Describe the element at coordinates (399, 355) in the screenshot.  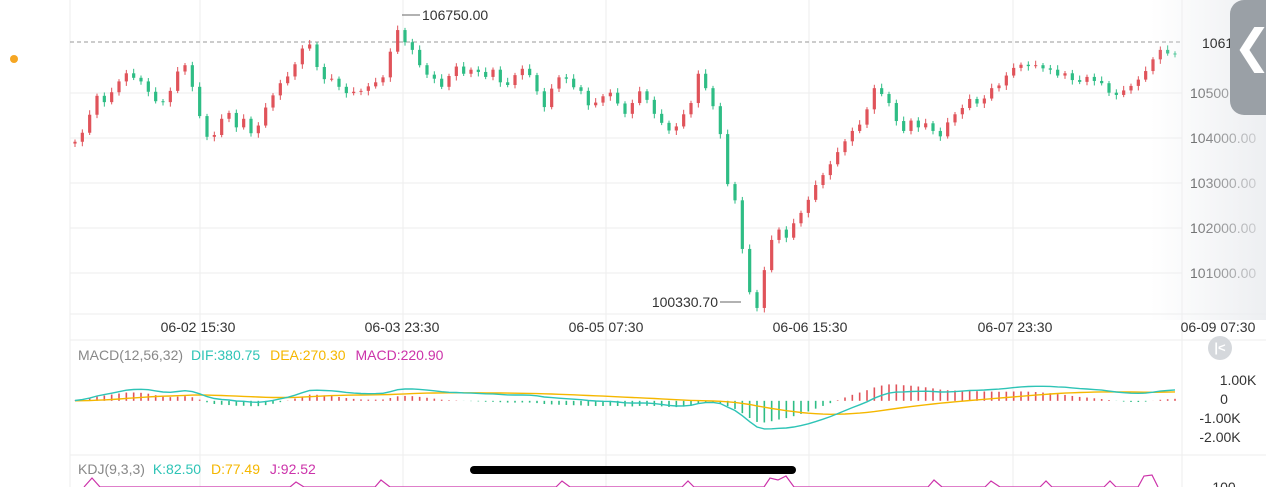
I see `macd-value-label: MACD:220.90` at that location.